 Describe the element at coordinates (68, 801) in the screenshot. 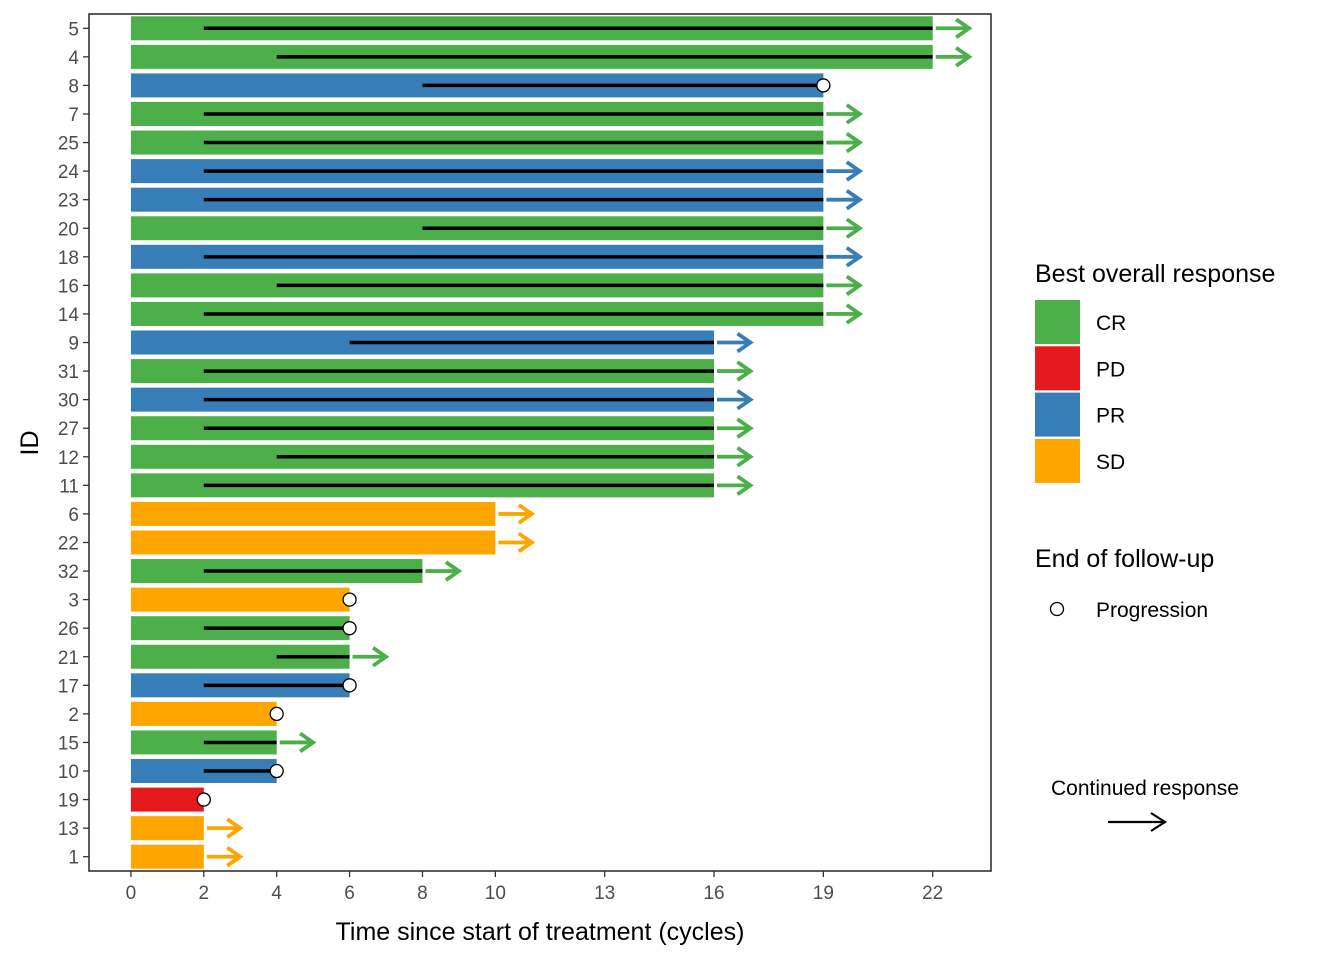

I see `y-tick-label-19: 19` at that location.